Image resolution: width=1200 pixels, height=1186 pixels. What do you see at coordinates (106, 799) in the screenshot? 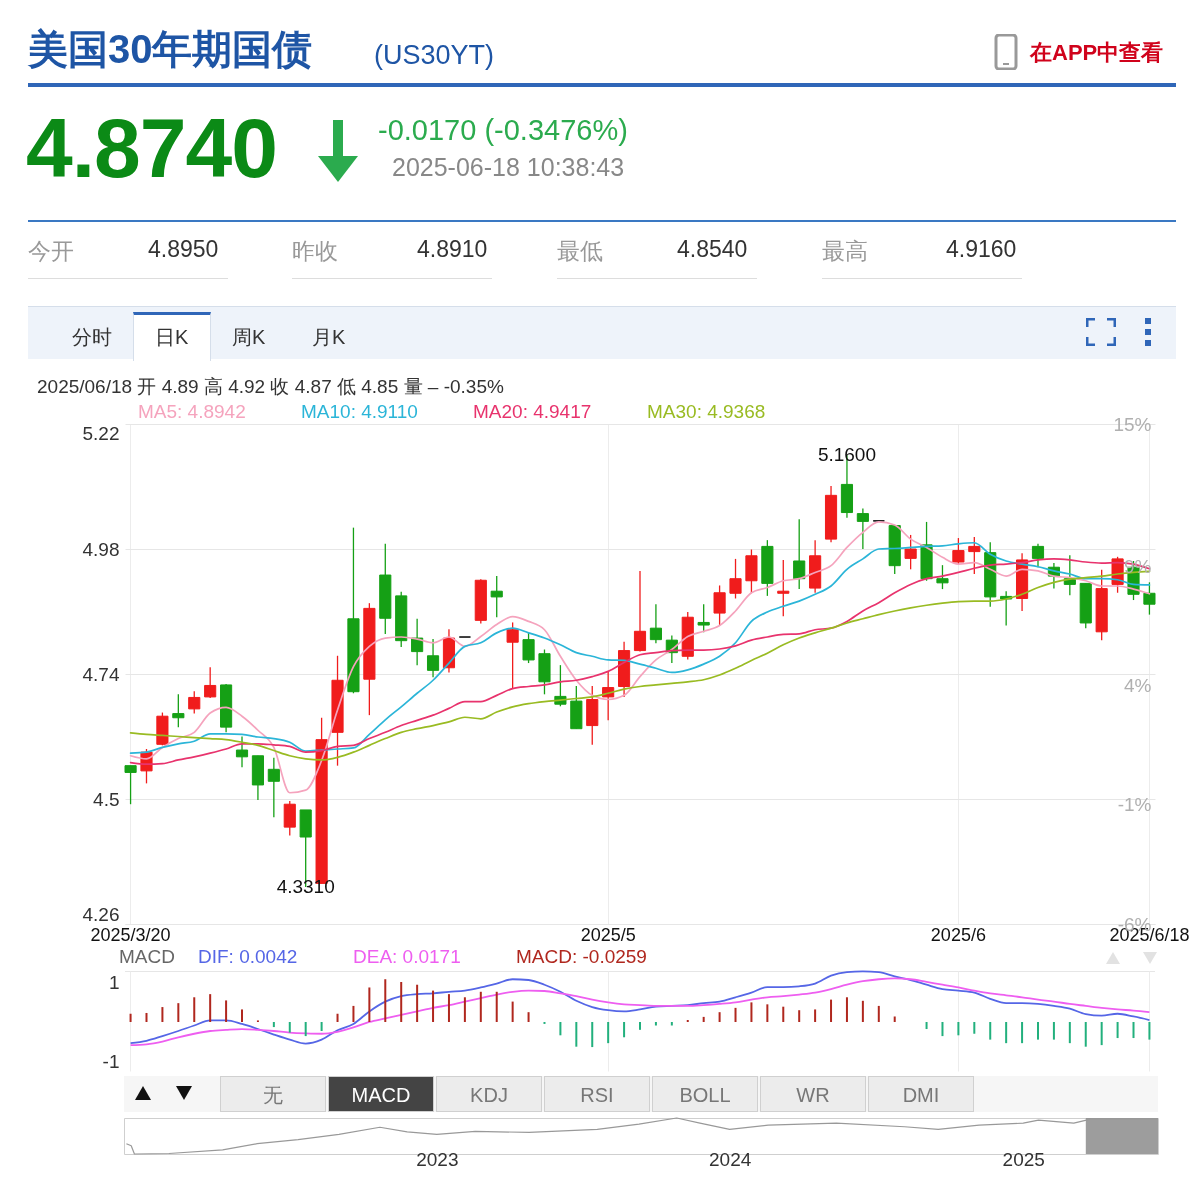
I see `y-tick-label: 4.5` at bounding box center [106, 799].